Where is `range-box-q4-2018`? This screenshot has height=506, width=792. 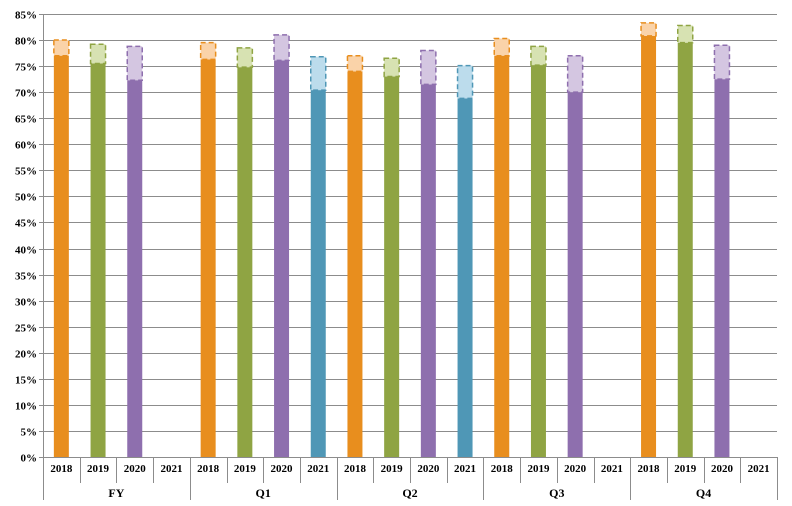 range-box-q4-2018 is located at coordinates (648, 29).